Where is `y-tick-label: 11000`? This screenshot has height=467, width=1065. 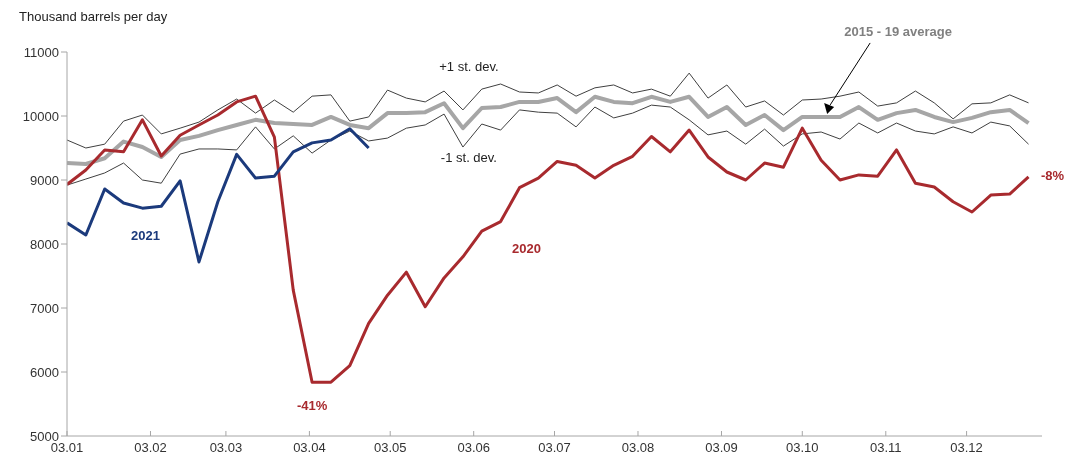 y-tick-label: 11000 is located at coordinates (41, 52).